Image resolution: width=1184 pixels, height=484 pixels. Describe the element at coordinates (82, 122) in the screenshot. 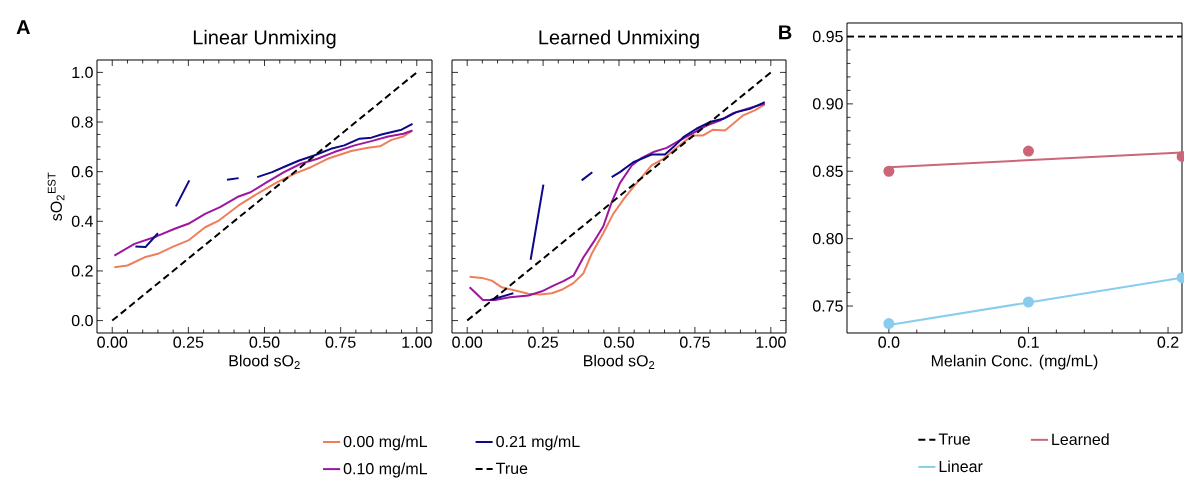

I see `y-tick-label: 0.8` at that location.